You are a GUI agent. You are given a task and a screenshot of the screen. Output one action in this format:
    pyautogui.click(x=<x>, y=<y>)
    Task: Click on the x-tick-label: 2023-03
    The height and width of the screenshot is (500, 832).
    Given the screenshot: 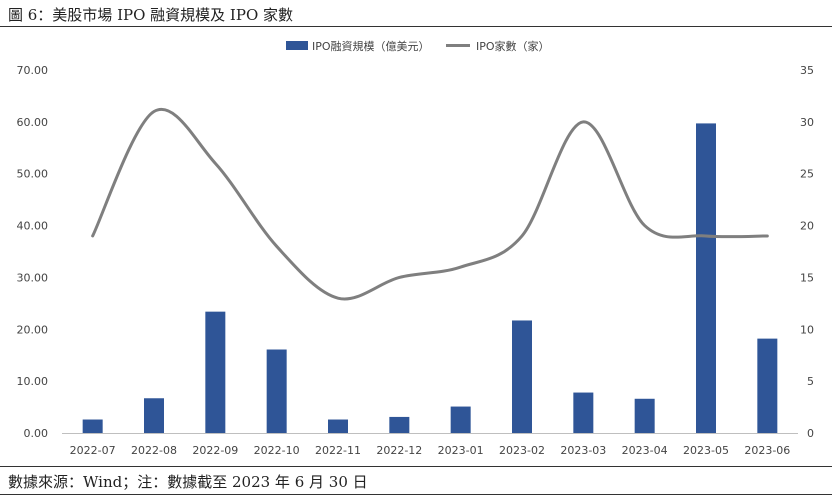 What is the action you would take?
    pyautogui.click(x=583, y=450)
    